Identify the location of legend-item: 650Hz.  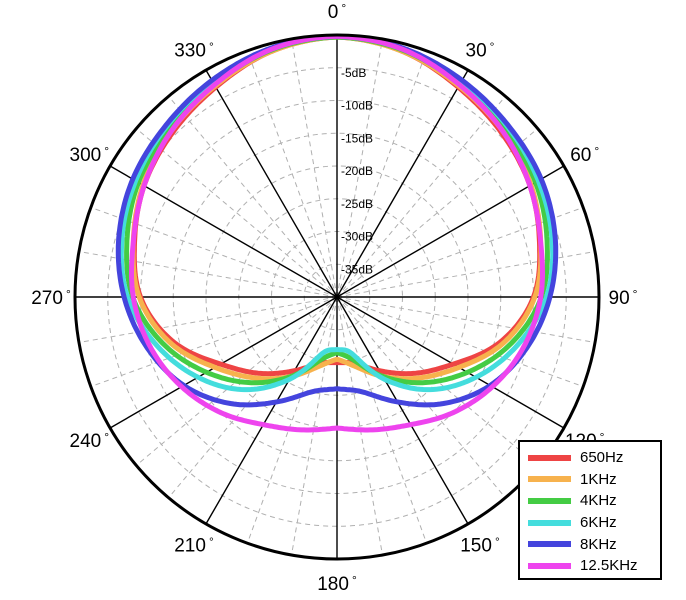
(594, 458).